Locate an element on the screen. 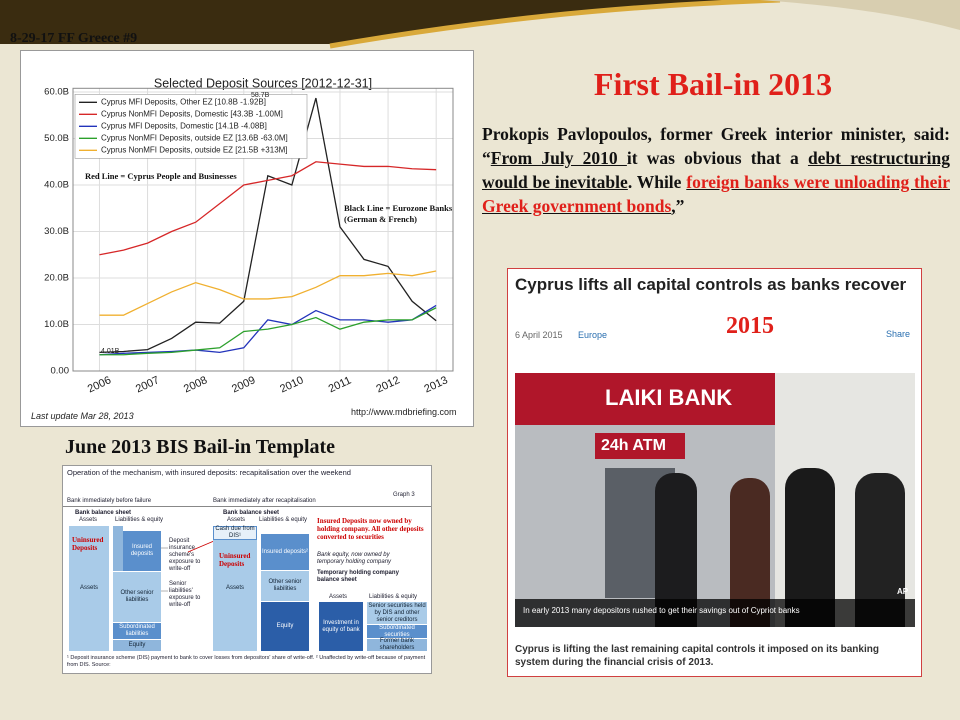  x-tick-label: 2007 is located at coordinates (147, 384).